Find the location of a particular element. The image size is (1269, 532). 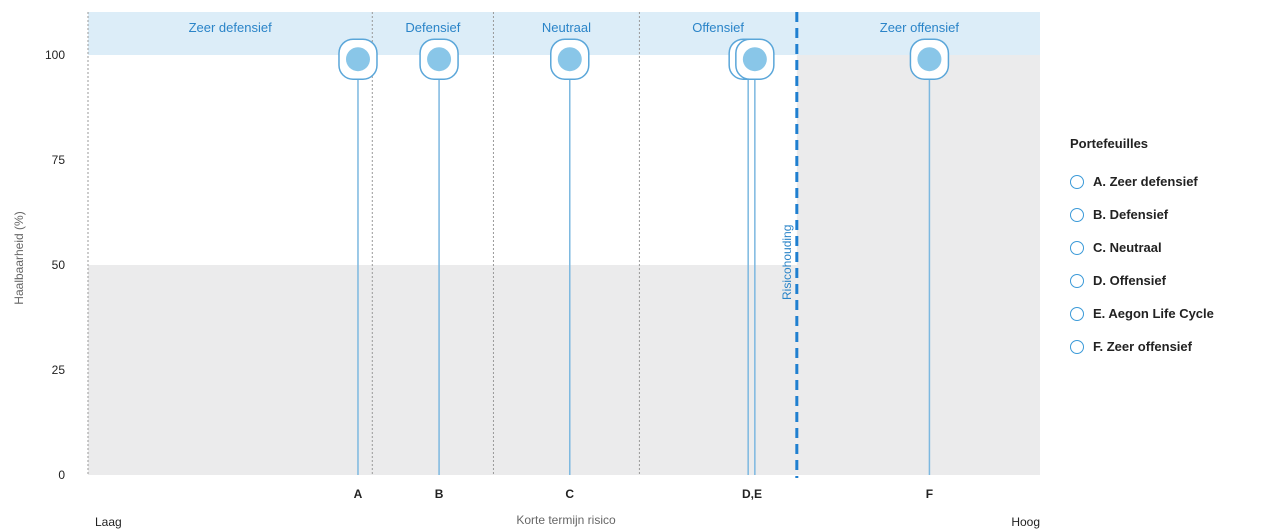

legend-marker-c is located at coordinates (1077, 247).